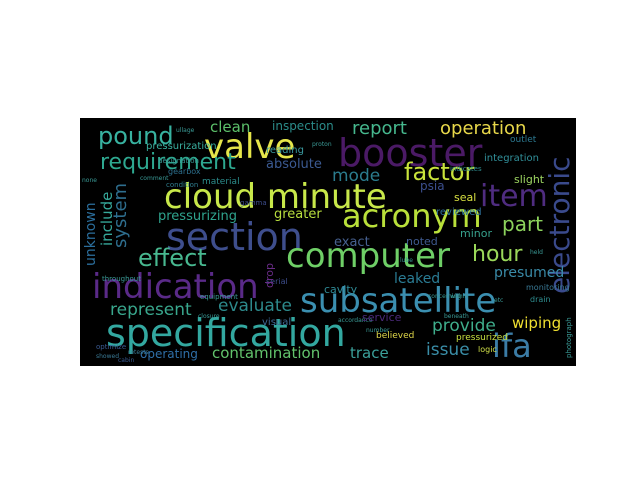 The height and width of the screenshot is (480, 640). I want to click on word-specification: specification, so click(226, 333).